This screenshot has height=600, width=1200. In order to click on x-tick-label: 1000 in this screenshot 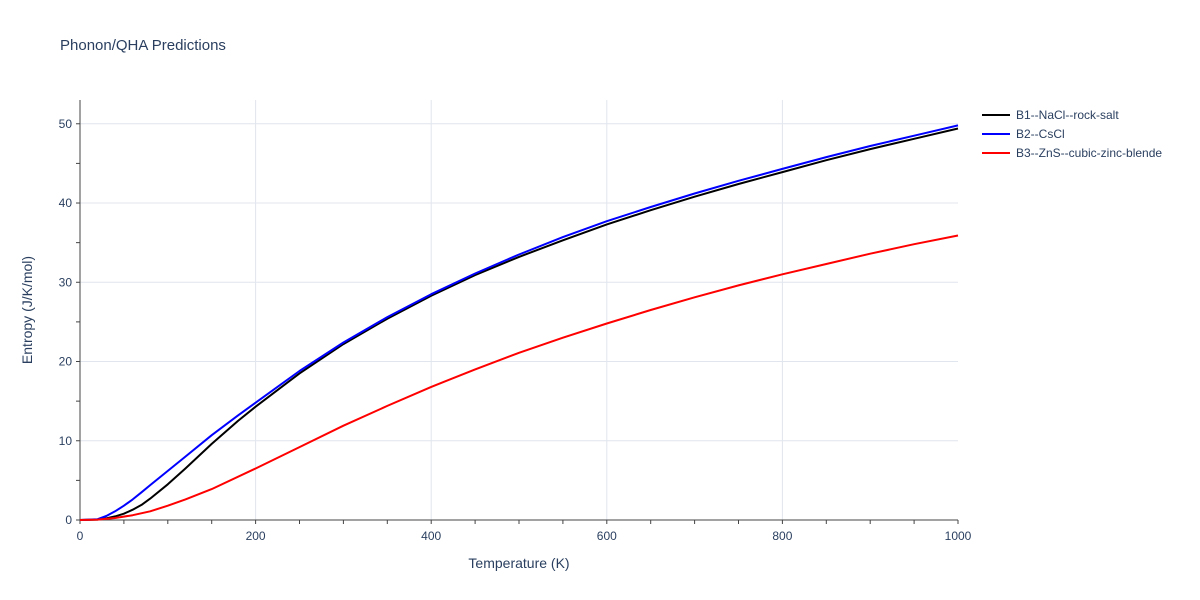, I will do `click(958, 536)`.